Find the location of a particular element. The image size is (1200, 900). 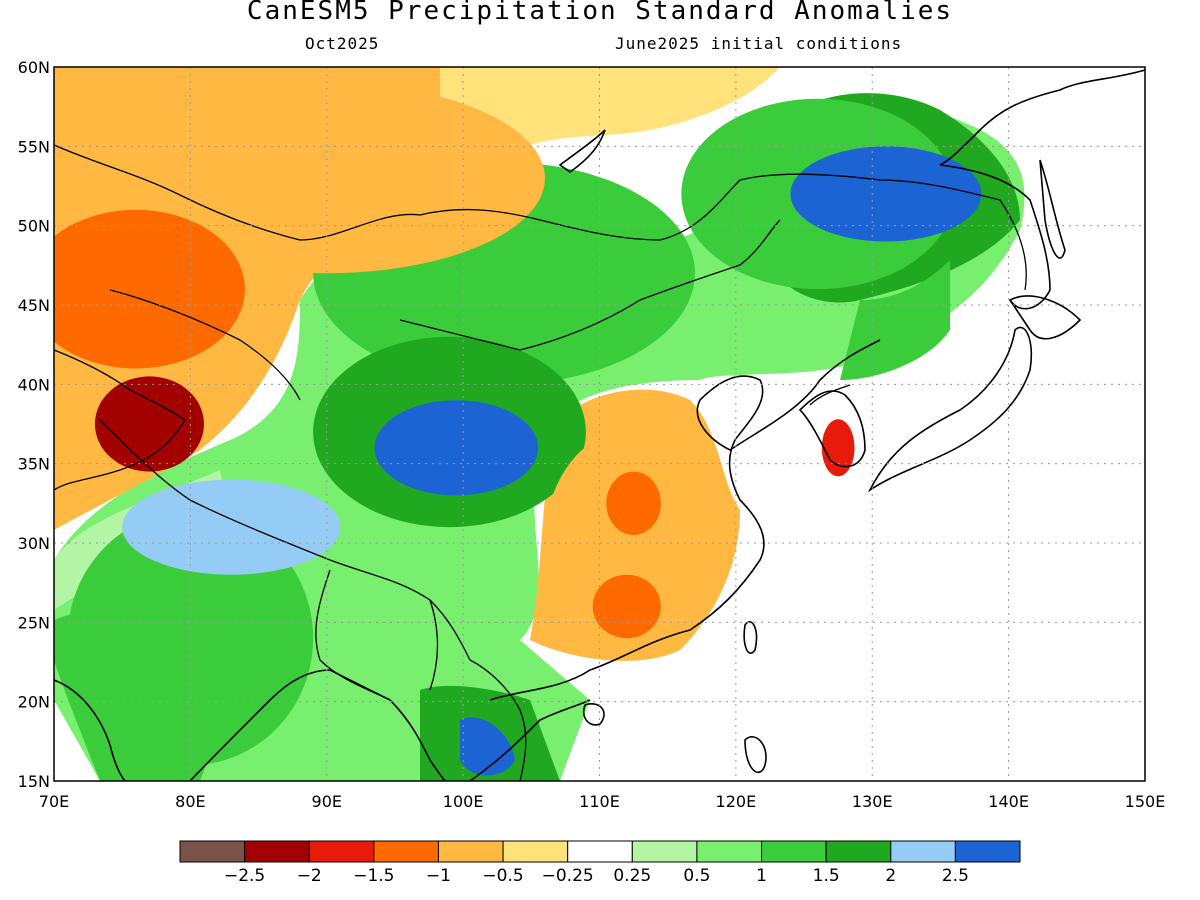

colorbar-label: 2 is located at coordinates (890, 876).